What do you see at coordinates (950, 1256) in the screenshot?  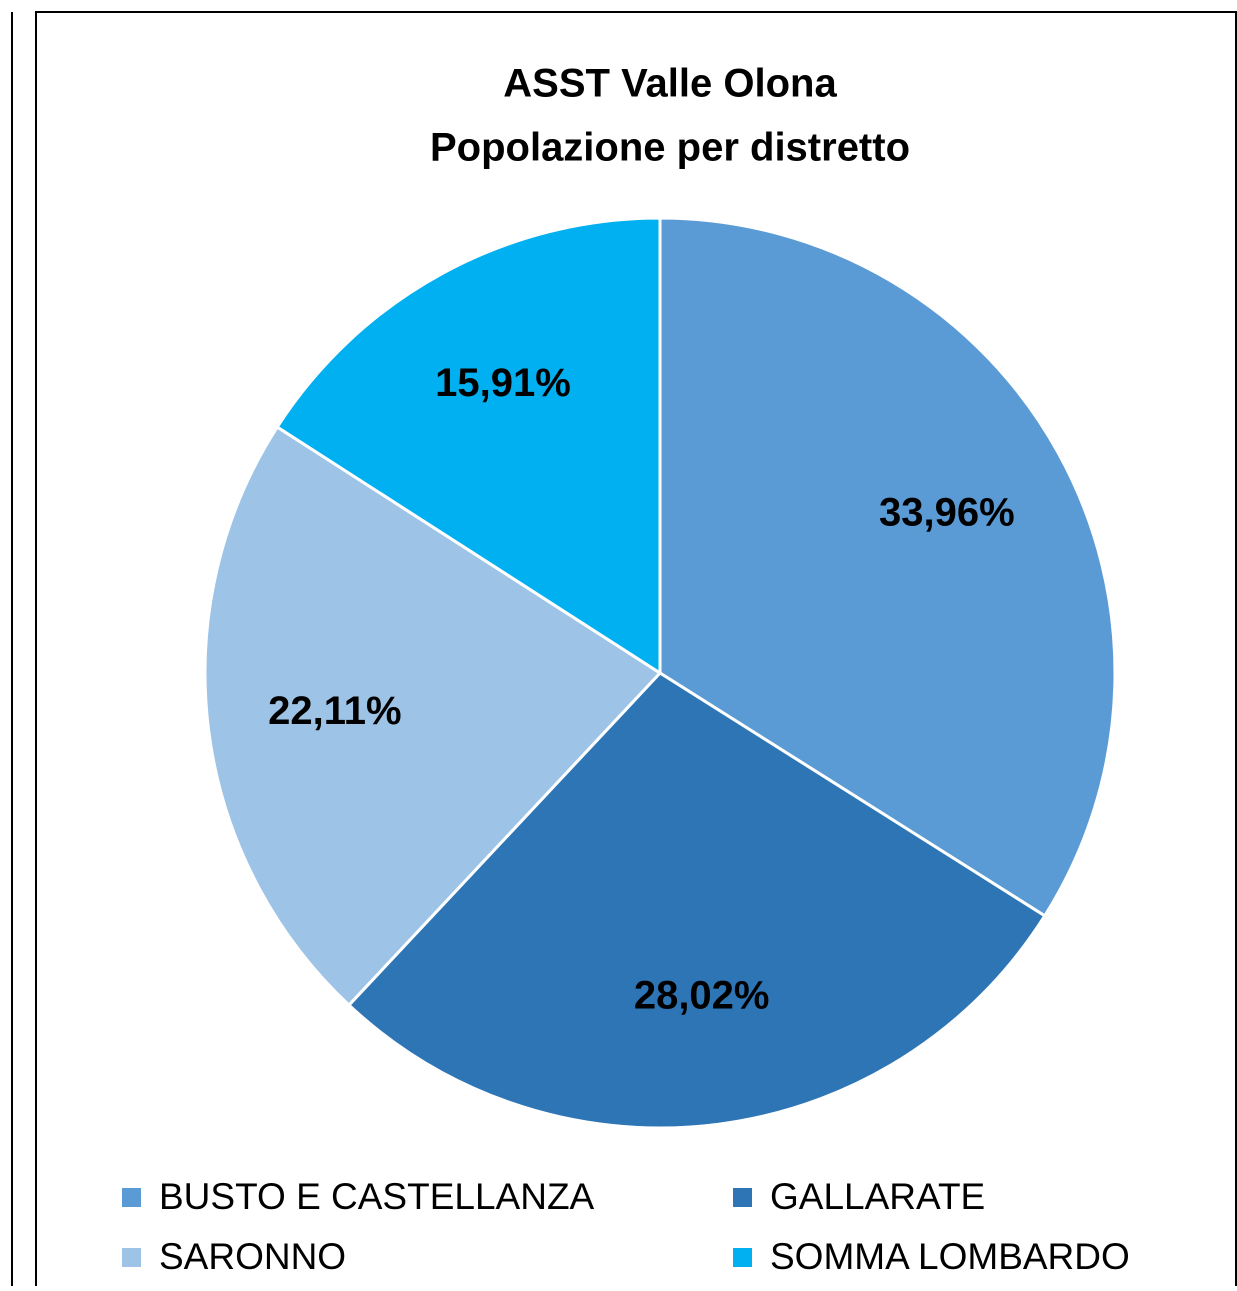 I see `legend-label: SOMMA LOMBARDO` at bounding box center [950, 1256].